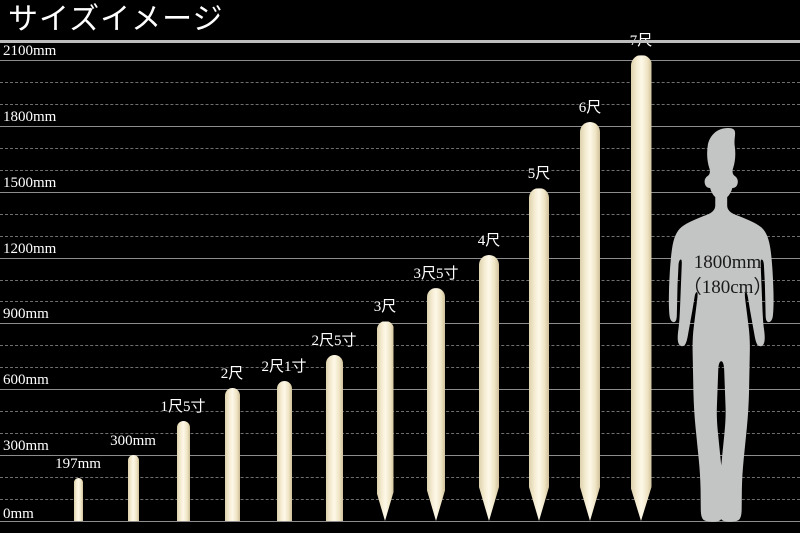 Image resolution: width=800 pixels, height=533 pixels. What do you see at coordinates (133, 441) in the screenshot?
I see `bar-label: 300mm` at bounding box center [133, 441].